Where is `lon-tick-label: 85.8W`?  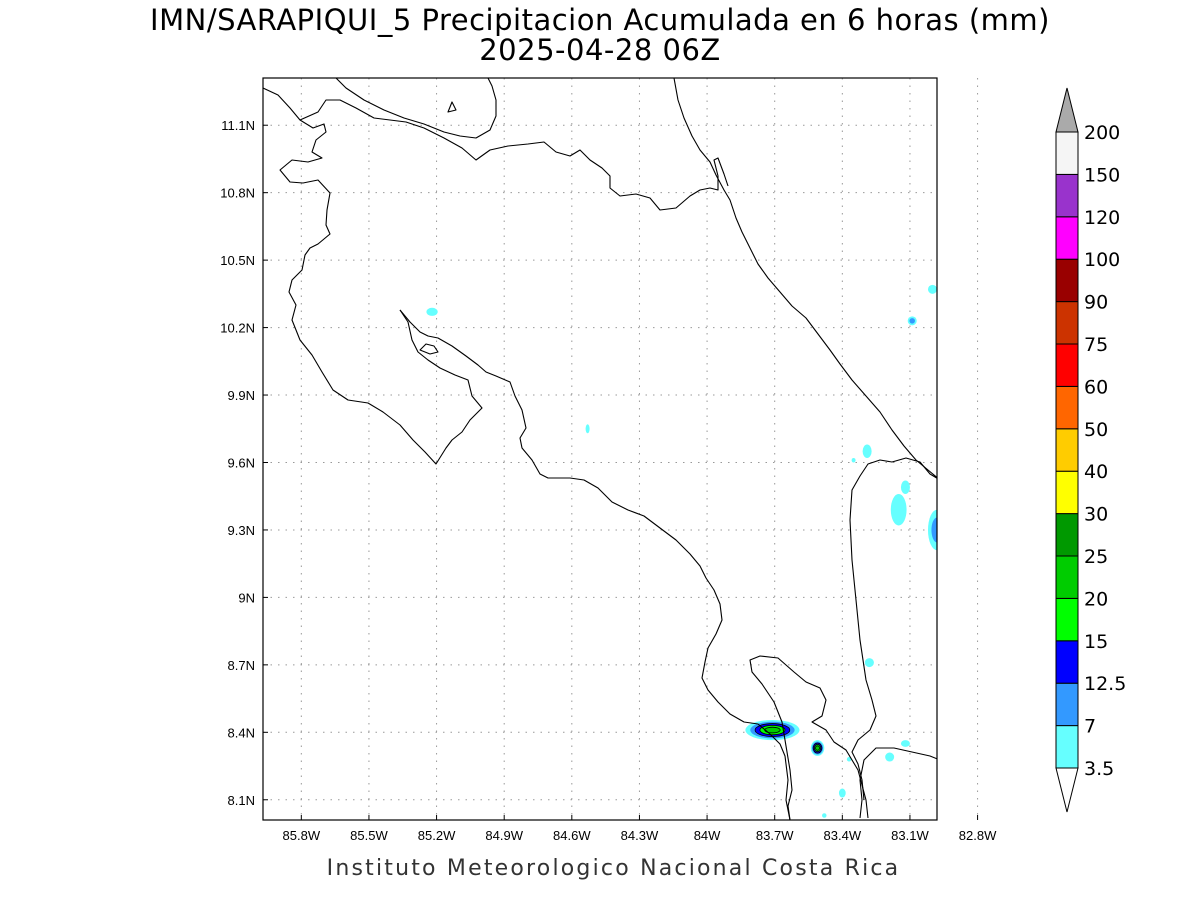
lon-tick-label: 85.8W is located at coordinates (302, 835).